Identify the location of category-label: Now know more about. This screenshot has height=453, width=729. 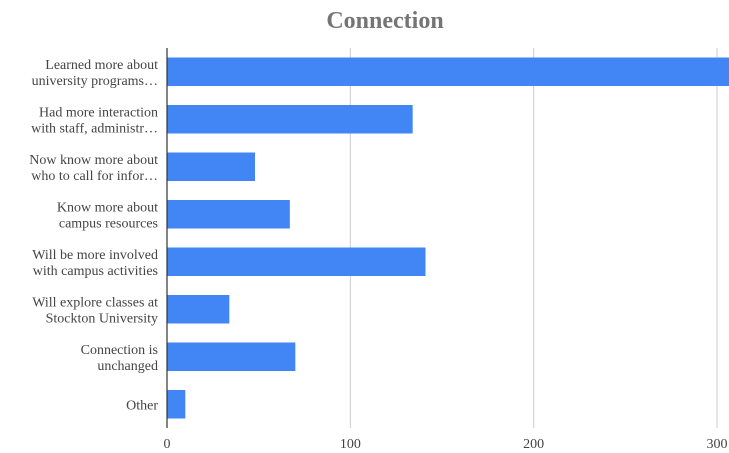
(93, 160).